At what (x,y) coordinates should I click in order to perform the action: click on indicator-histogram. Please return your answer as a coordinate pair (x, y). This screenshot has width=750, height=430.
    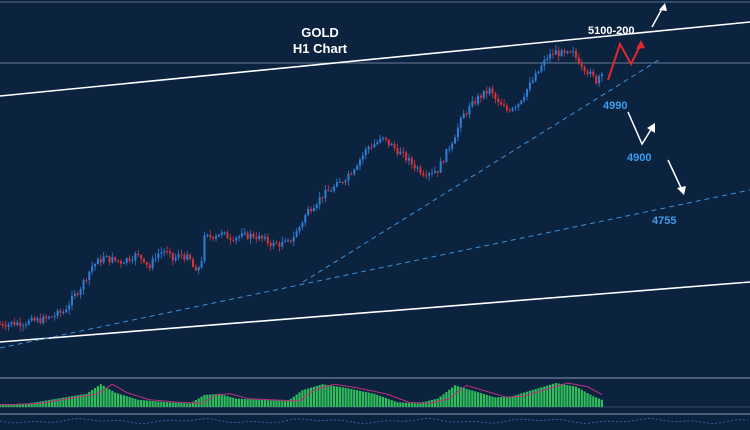
    Looking at the image, I should click on (302, 395).